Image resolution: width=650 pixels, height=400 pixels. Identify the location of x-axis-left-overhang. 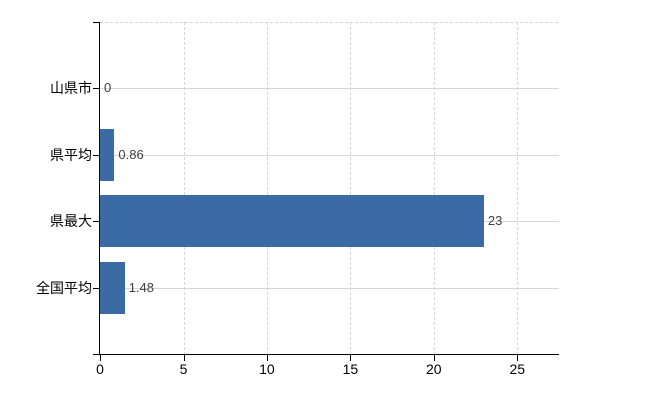
(96, 354).